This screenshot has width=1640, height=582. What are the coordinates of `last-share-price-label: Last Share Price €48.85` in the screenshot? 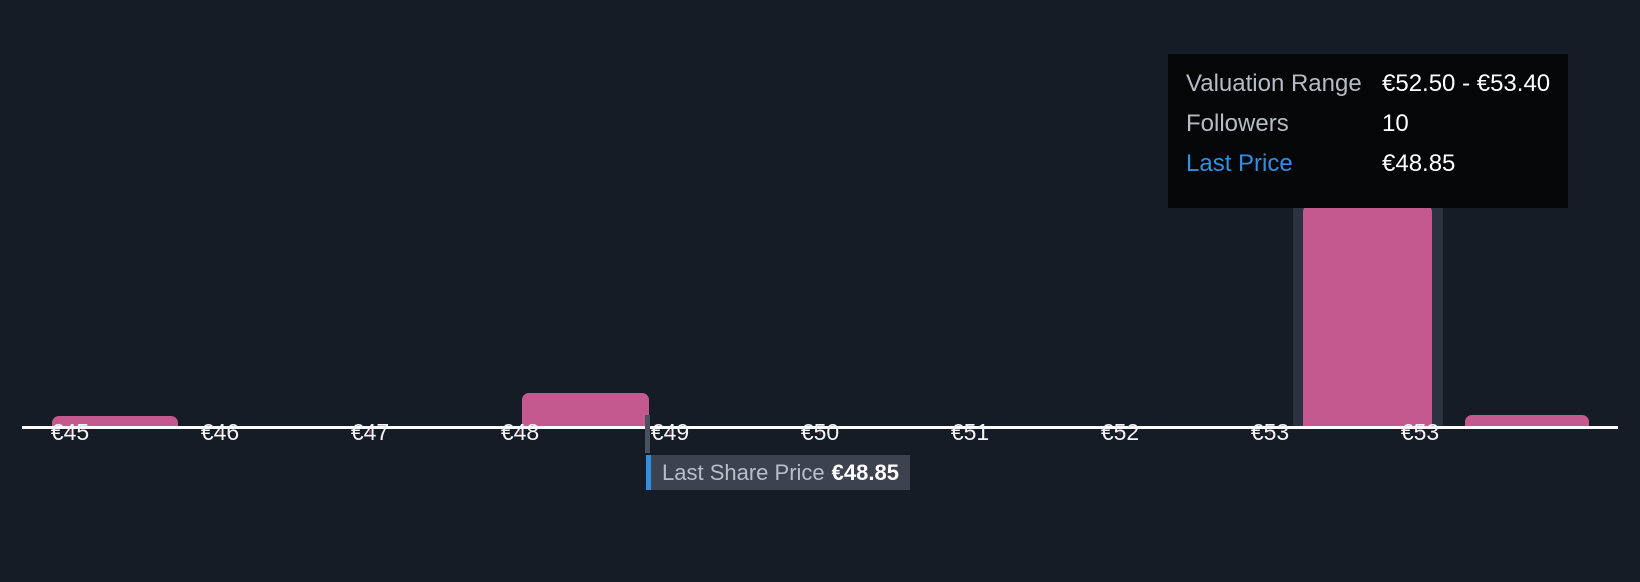 It's located at (780, 472).